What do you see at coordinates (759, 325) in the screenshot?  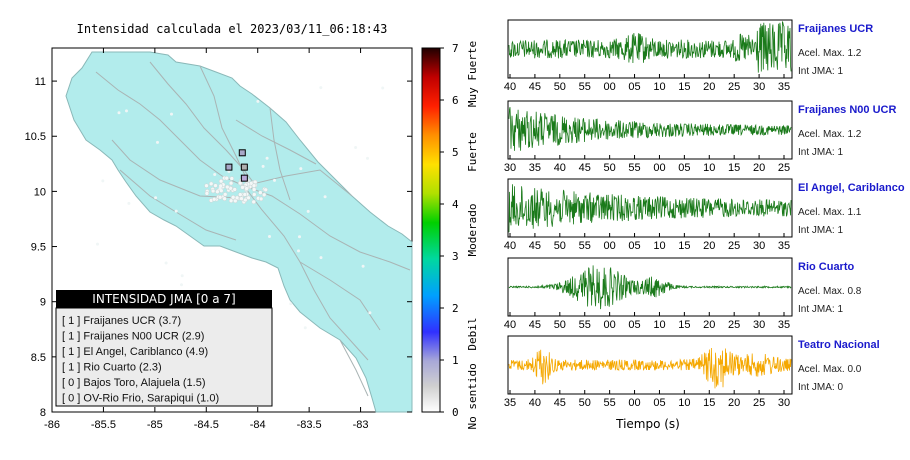 I see `trace-tick-label: 30` at bounding box center [759, 325].